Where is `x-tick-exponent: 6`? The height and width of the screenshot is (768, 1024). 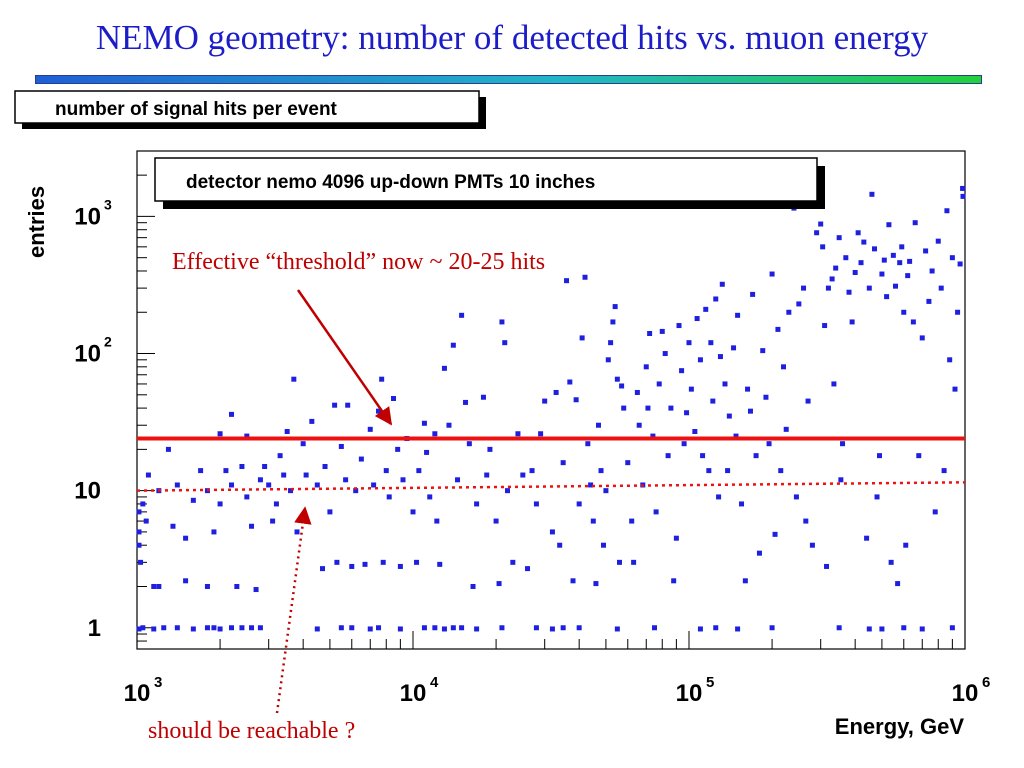 x-tick-exponent: 6 is located at coordinates (986, 682).